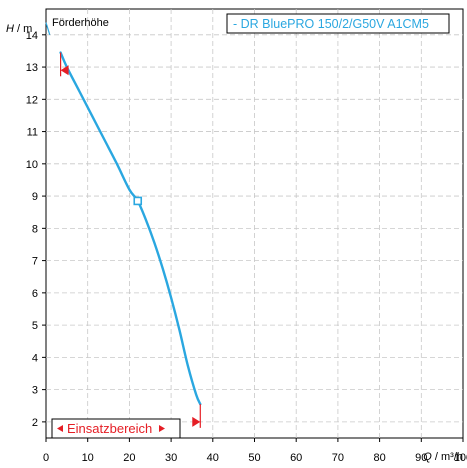 This screenshot has height=468, width=467. I want to click on range-min-arrow-icon, so click(64, 70).